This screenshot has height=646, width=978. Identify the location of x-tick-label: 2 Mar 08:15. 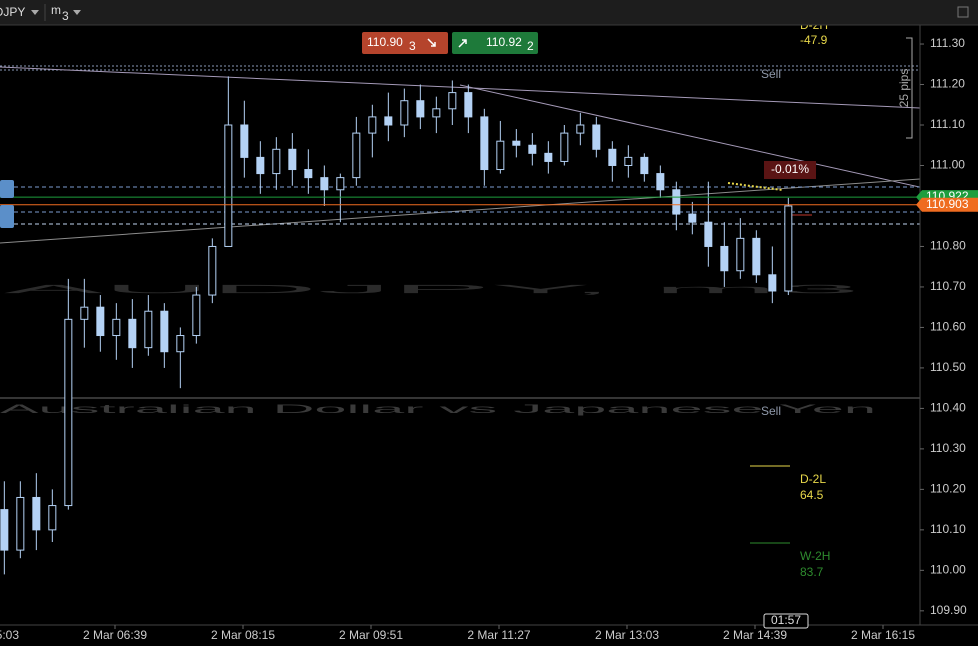
(243, 635).